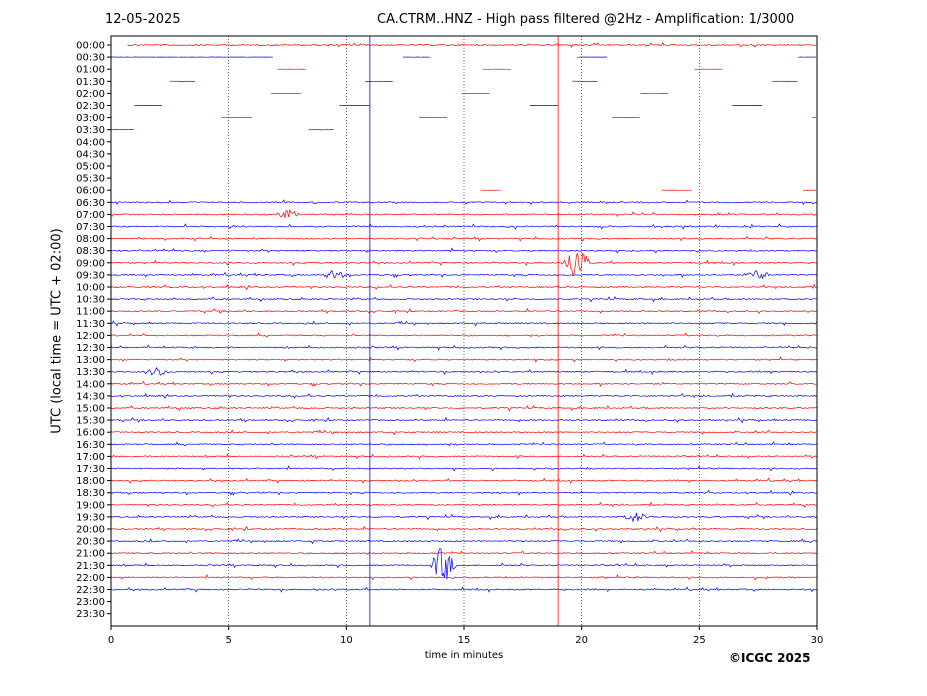  I want to click on y-tick-label-2230: 22:30, so click(90, 590).